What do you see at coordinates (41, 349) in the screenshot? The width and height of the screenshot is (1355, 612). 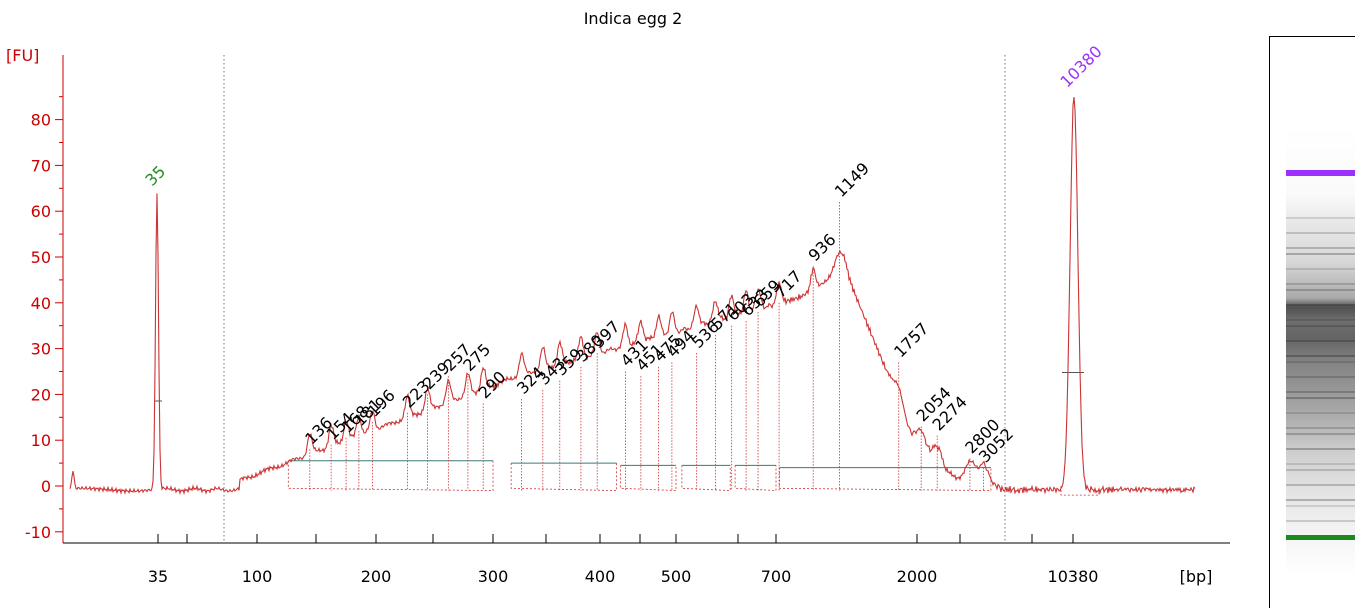 I see `y-tick-label: 30` at bounding box center [41, 349].